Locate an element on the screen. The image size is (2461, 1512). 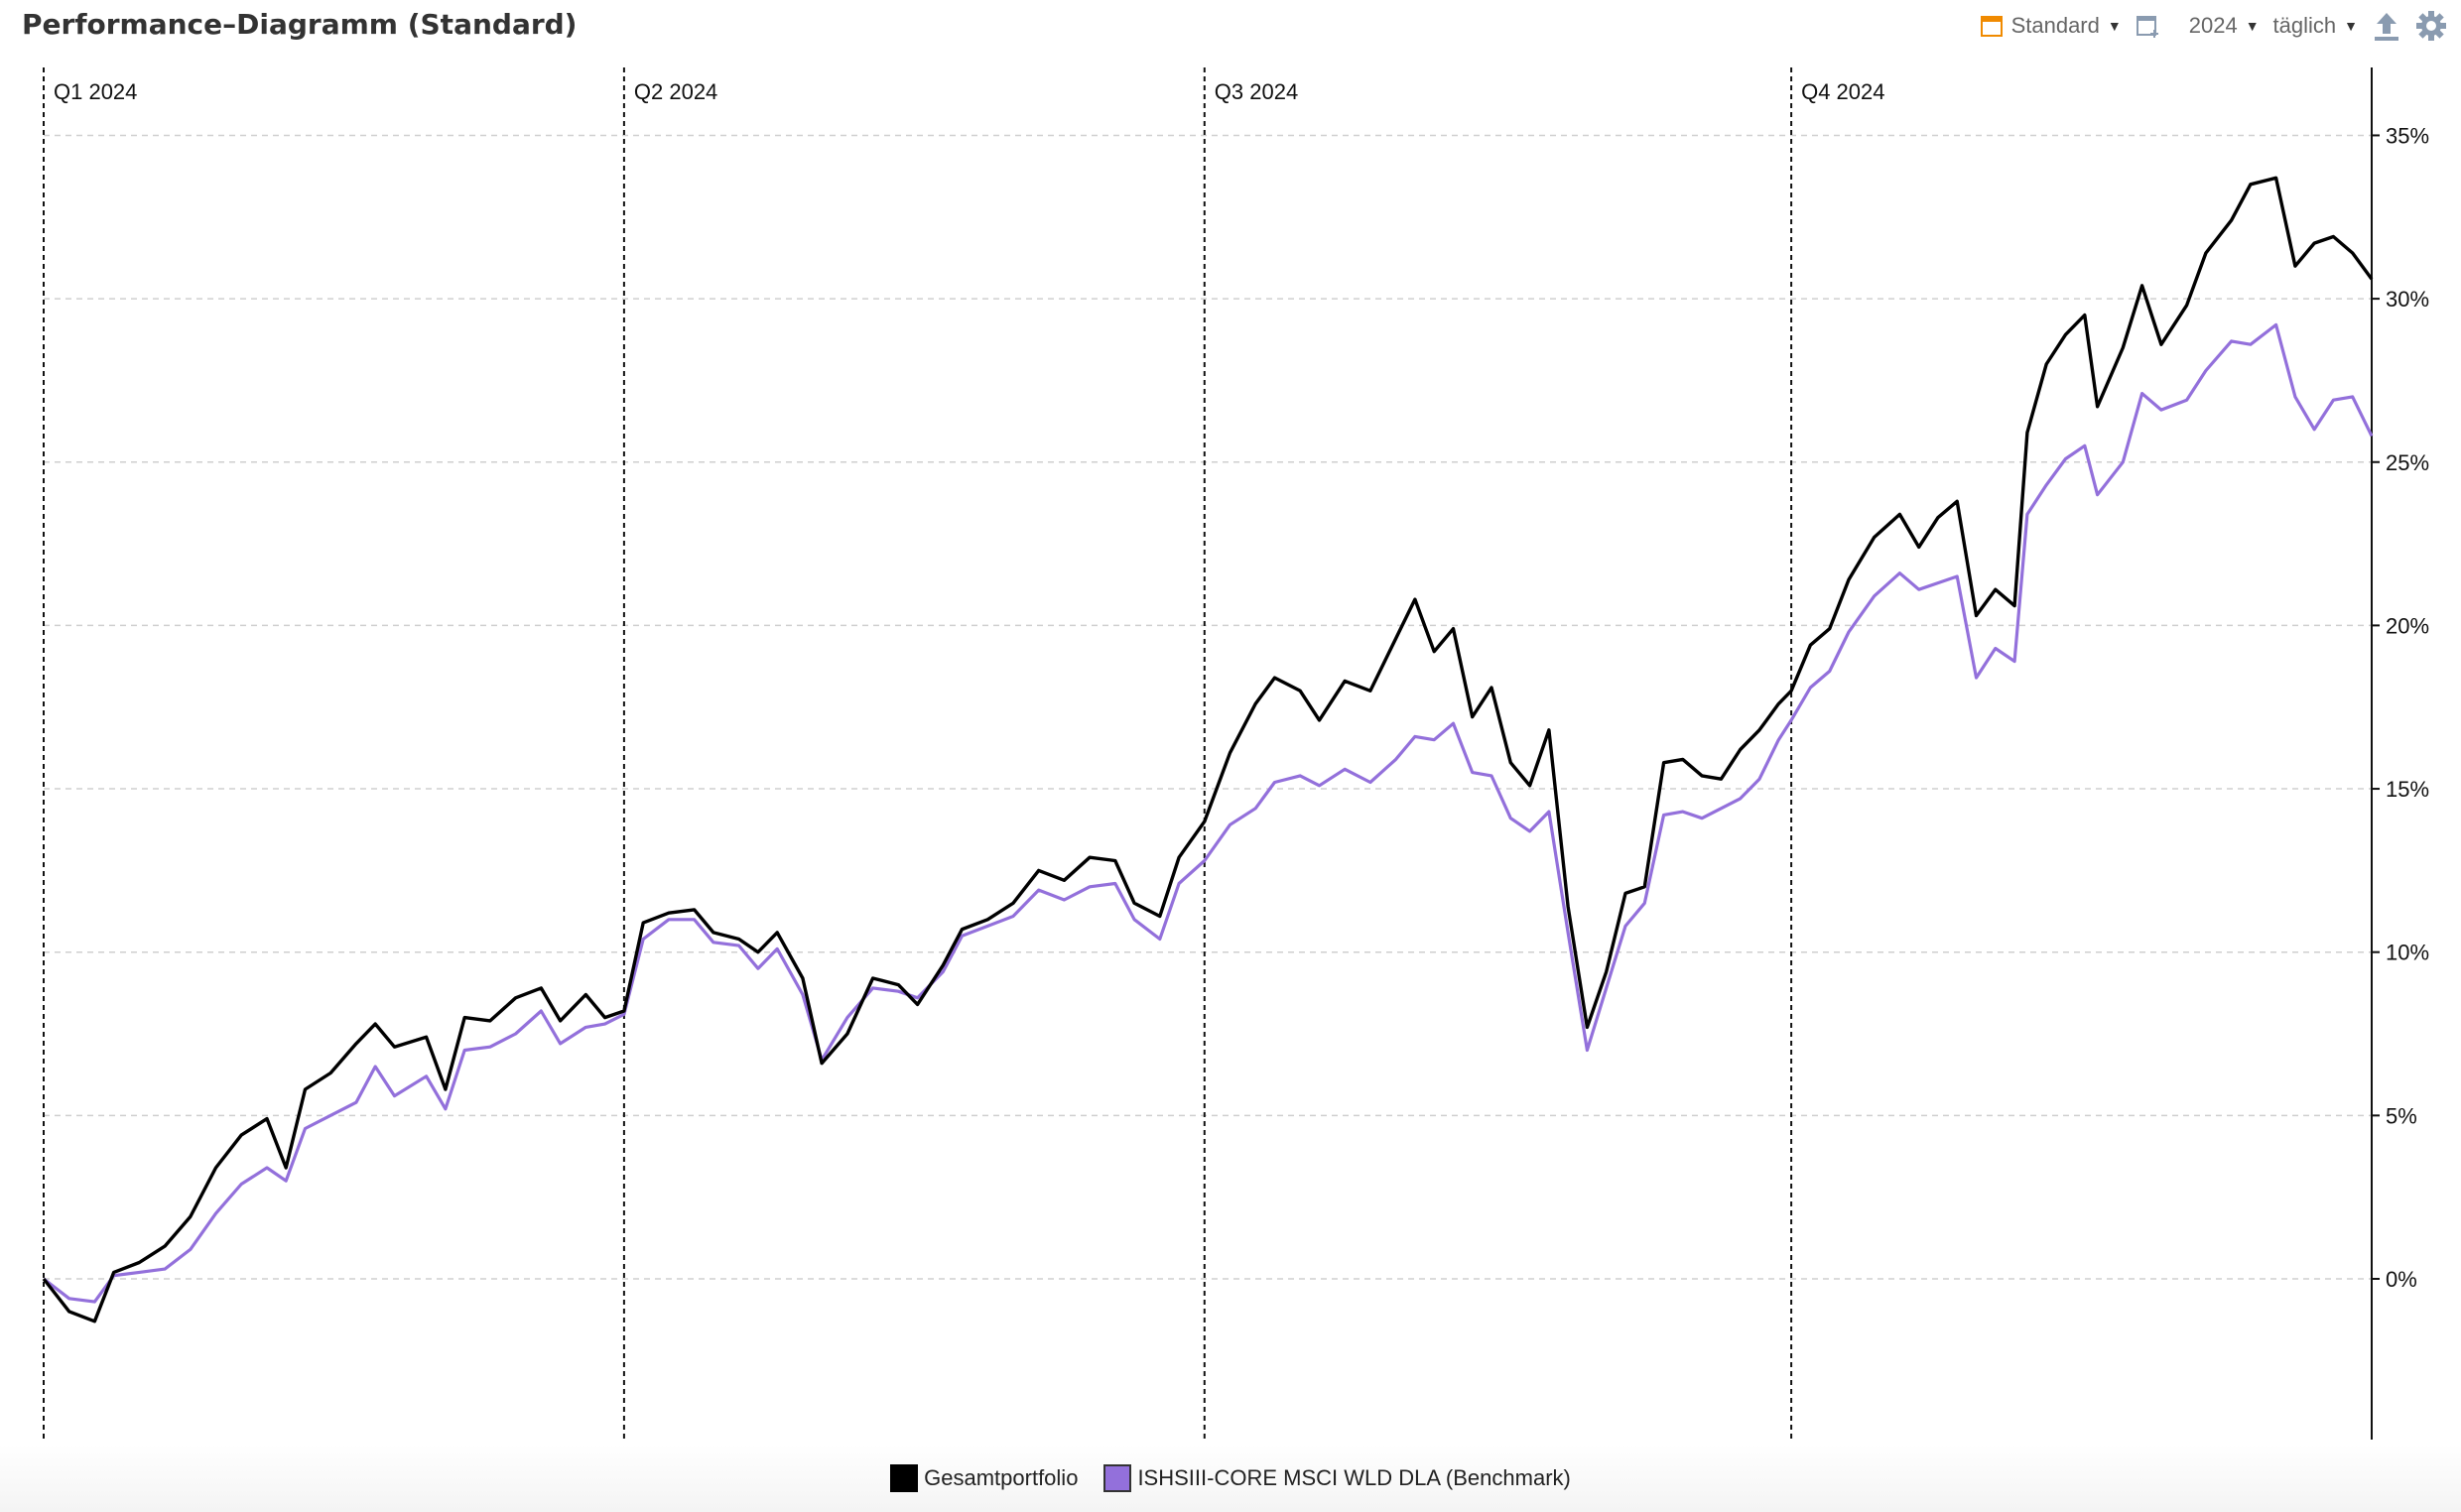
legend-label-benchmark: ISHSIII-CORE MSCI WLD DLA (Benchmark) is located at coordinates (1354, 1477).